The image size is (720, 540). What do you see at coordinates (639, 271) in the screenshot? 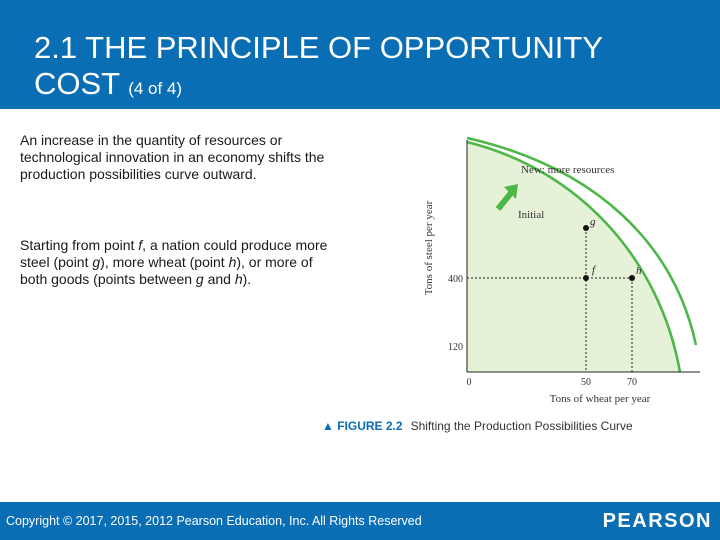
I see `point-h-label: h` at bounding box center [639, 271].